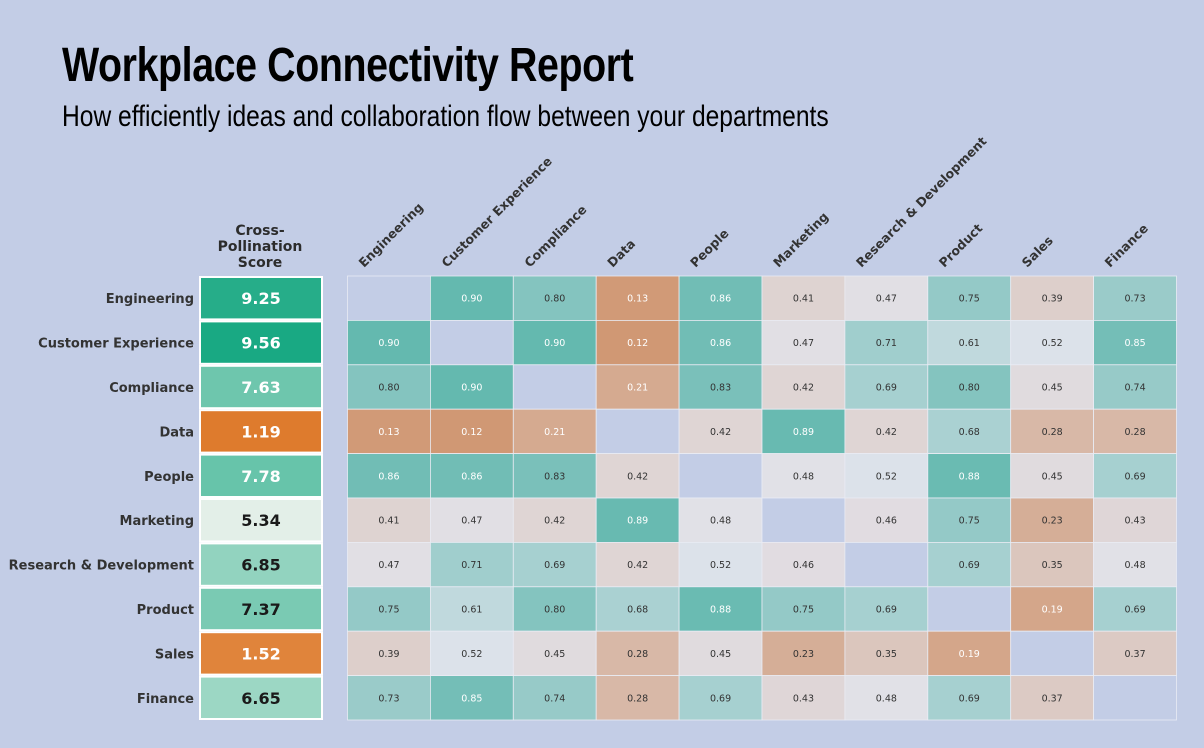 The height and width of the screenshot is (748, 1204). I want to click on row-label: Compliance, so click(151, 388).